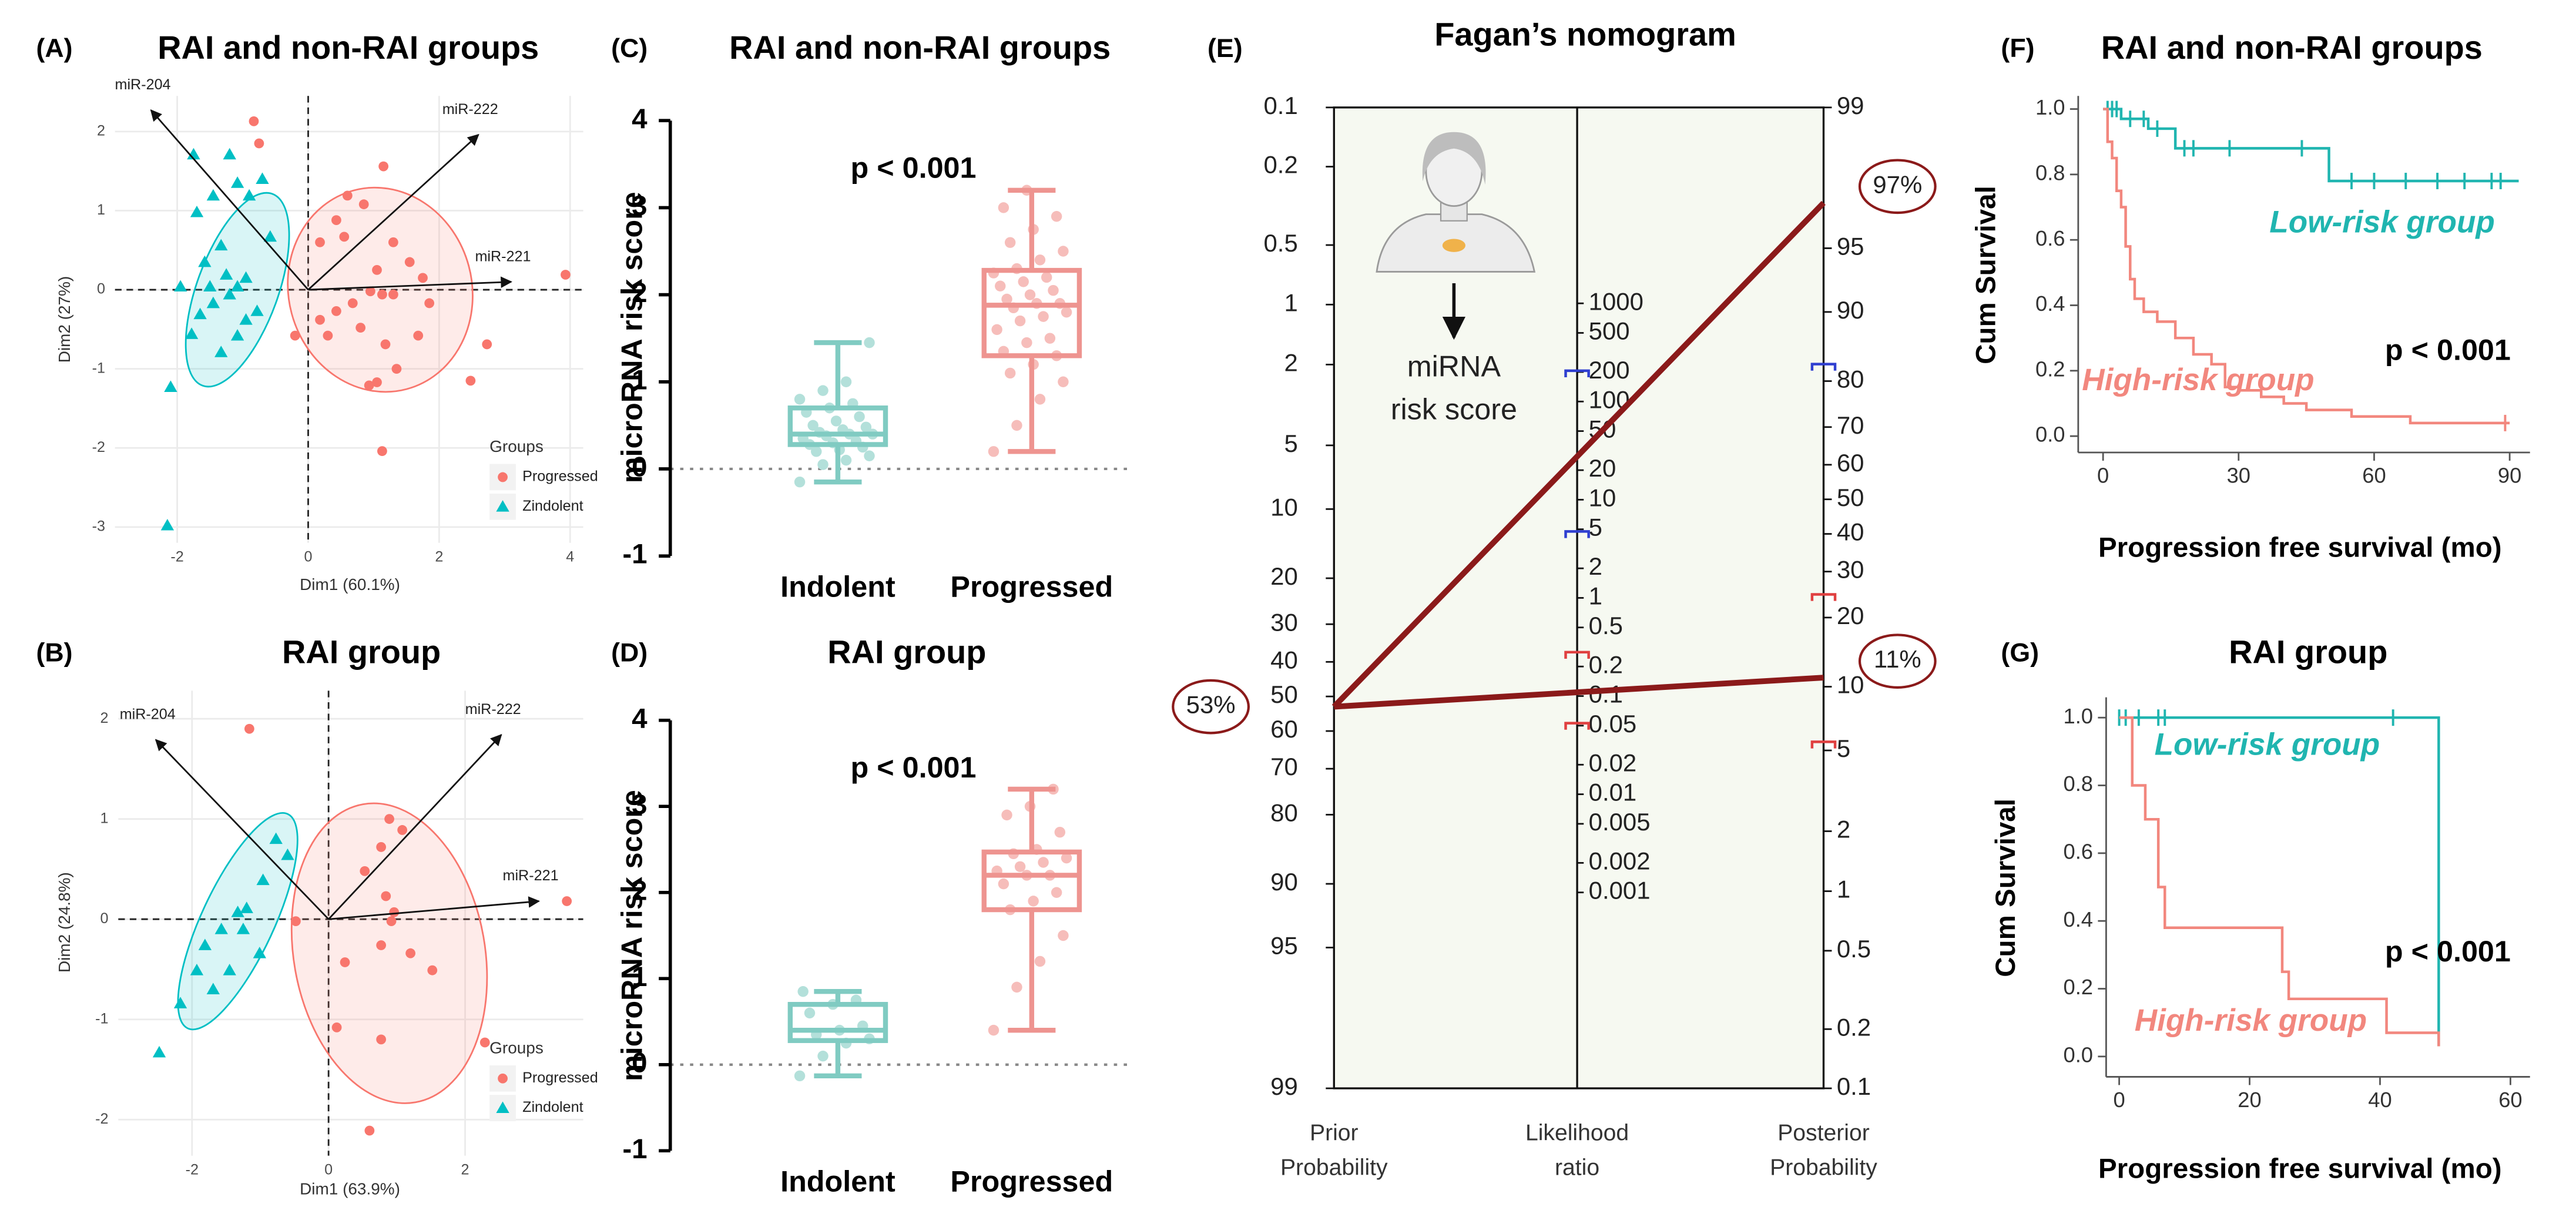  I want to click on prior-tick-label: 95, so click(1284, 946).